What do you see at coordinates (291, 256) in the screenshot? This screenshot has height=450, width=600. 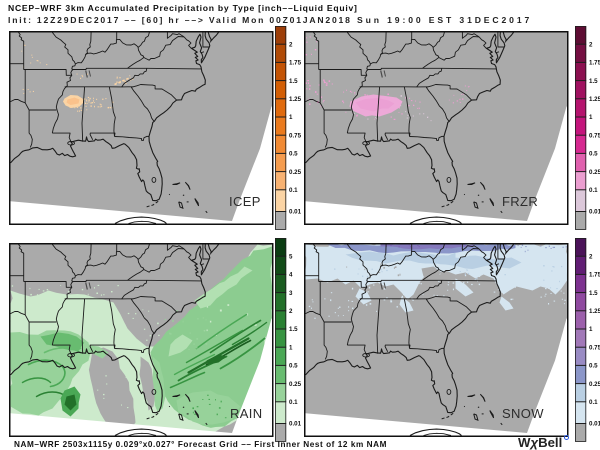 I see `svg-text: 5` at bounding box center [291, 256].